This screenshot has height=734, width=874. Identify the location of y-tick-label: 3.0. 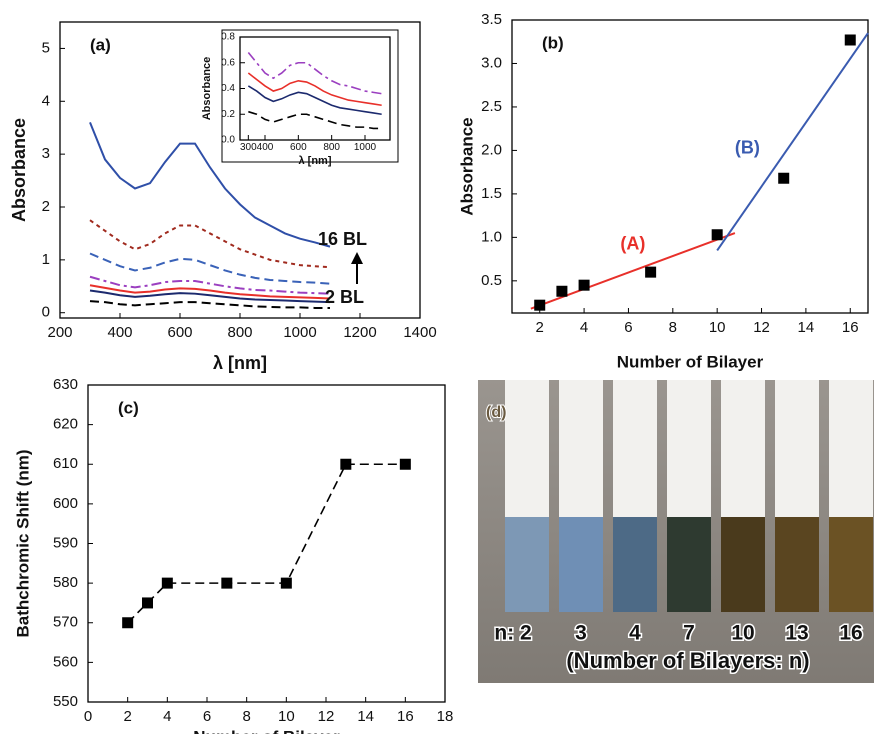
(491, 62).